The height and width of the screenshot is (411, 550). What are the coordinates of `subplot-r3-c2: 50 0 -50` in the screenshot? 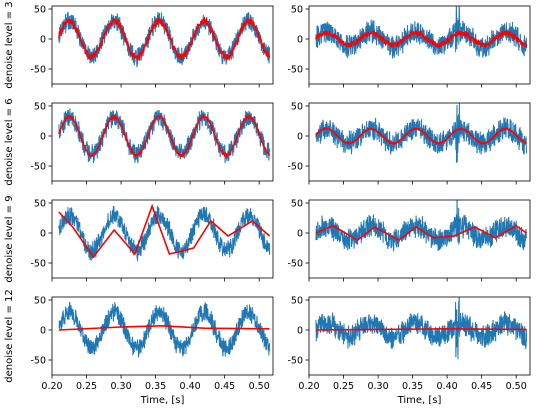 It's located at (409, 240).